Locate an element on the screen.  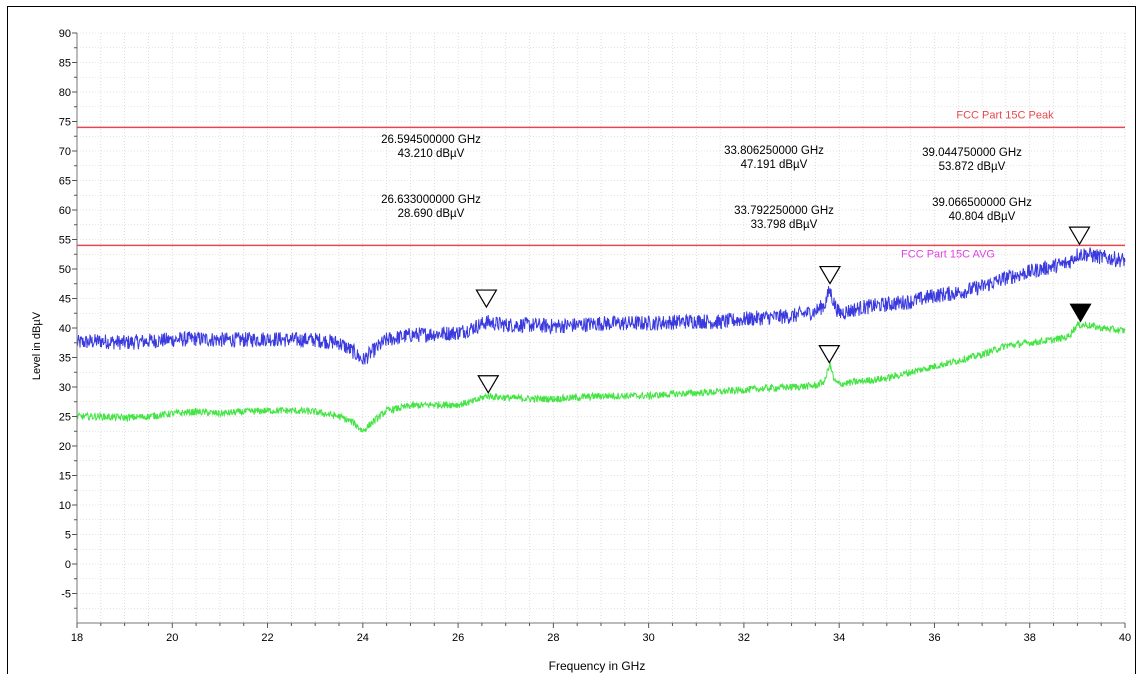
marker-filled-triangle is located at coordinates (1080, 313).